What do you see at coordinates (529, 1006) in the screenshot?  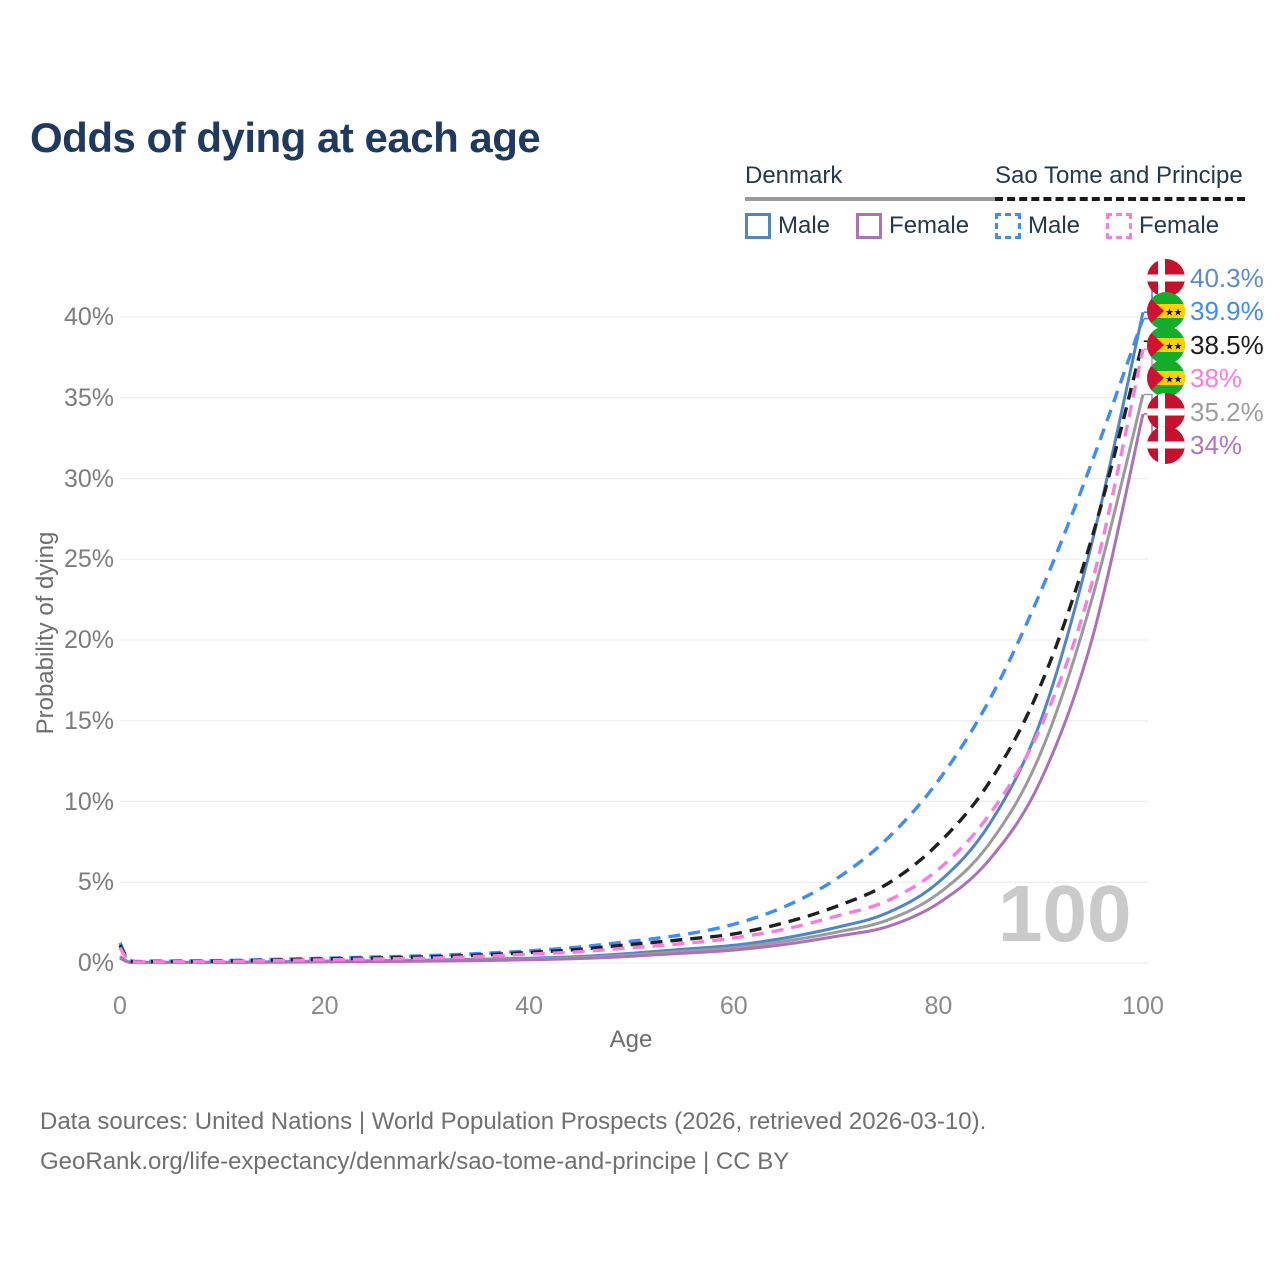 I see `x-tick-label: 40` at bounding box center [529, 1006].